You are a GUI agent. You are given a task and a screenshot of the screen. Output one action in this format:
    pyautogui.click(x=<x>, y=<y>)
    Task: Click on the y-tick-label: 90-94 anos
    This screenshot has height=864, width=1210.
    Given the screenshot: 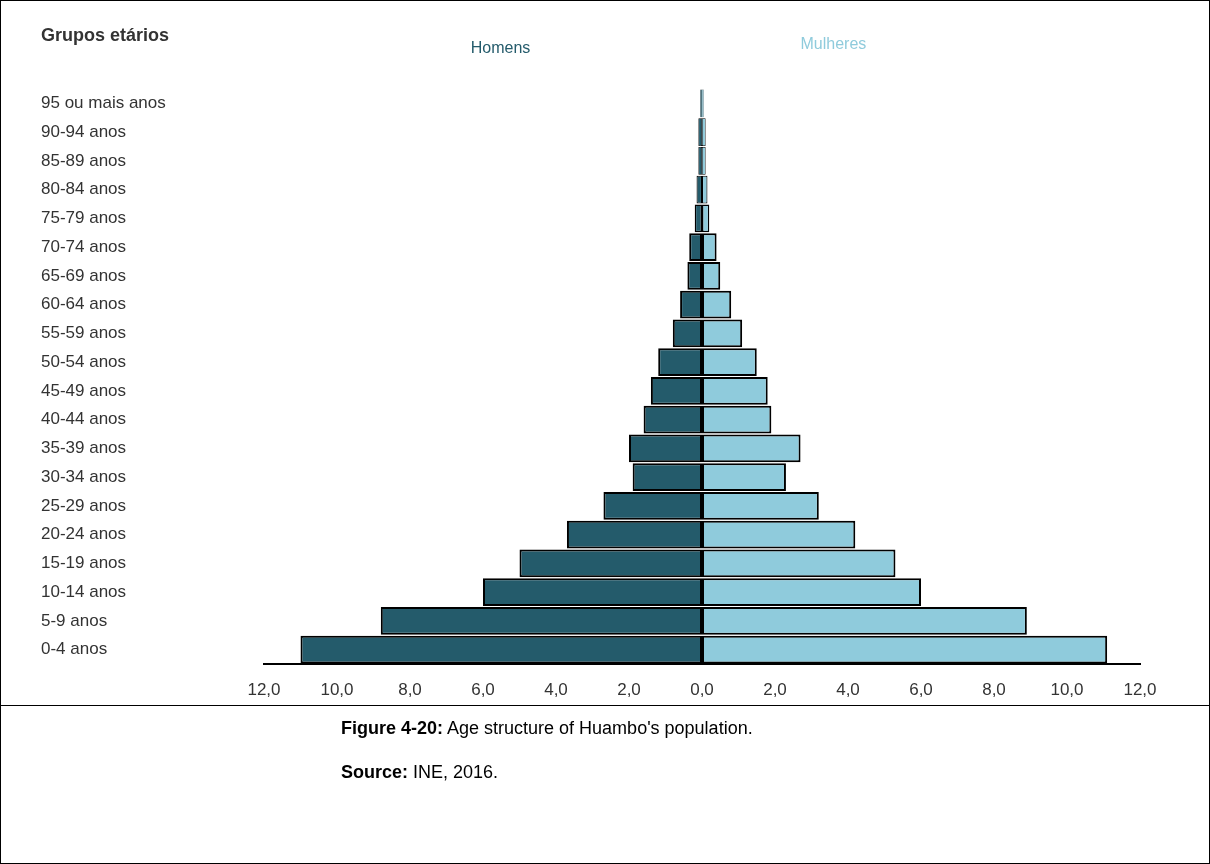 What is the action you would take?
    pyautogui.click(x=84, y=131)
    